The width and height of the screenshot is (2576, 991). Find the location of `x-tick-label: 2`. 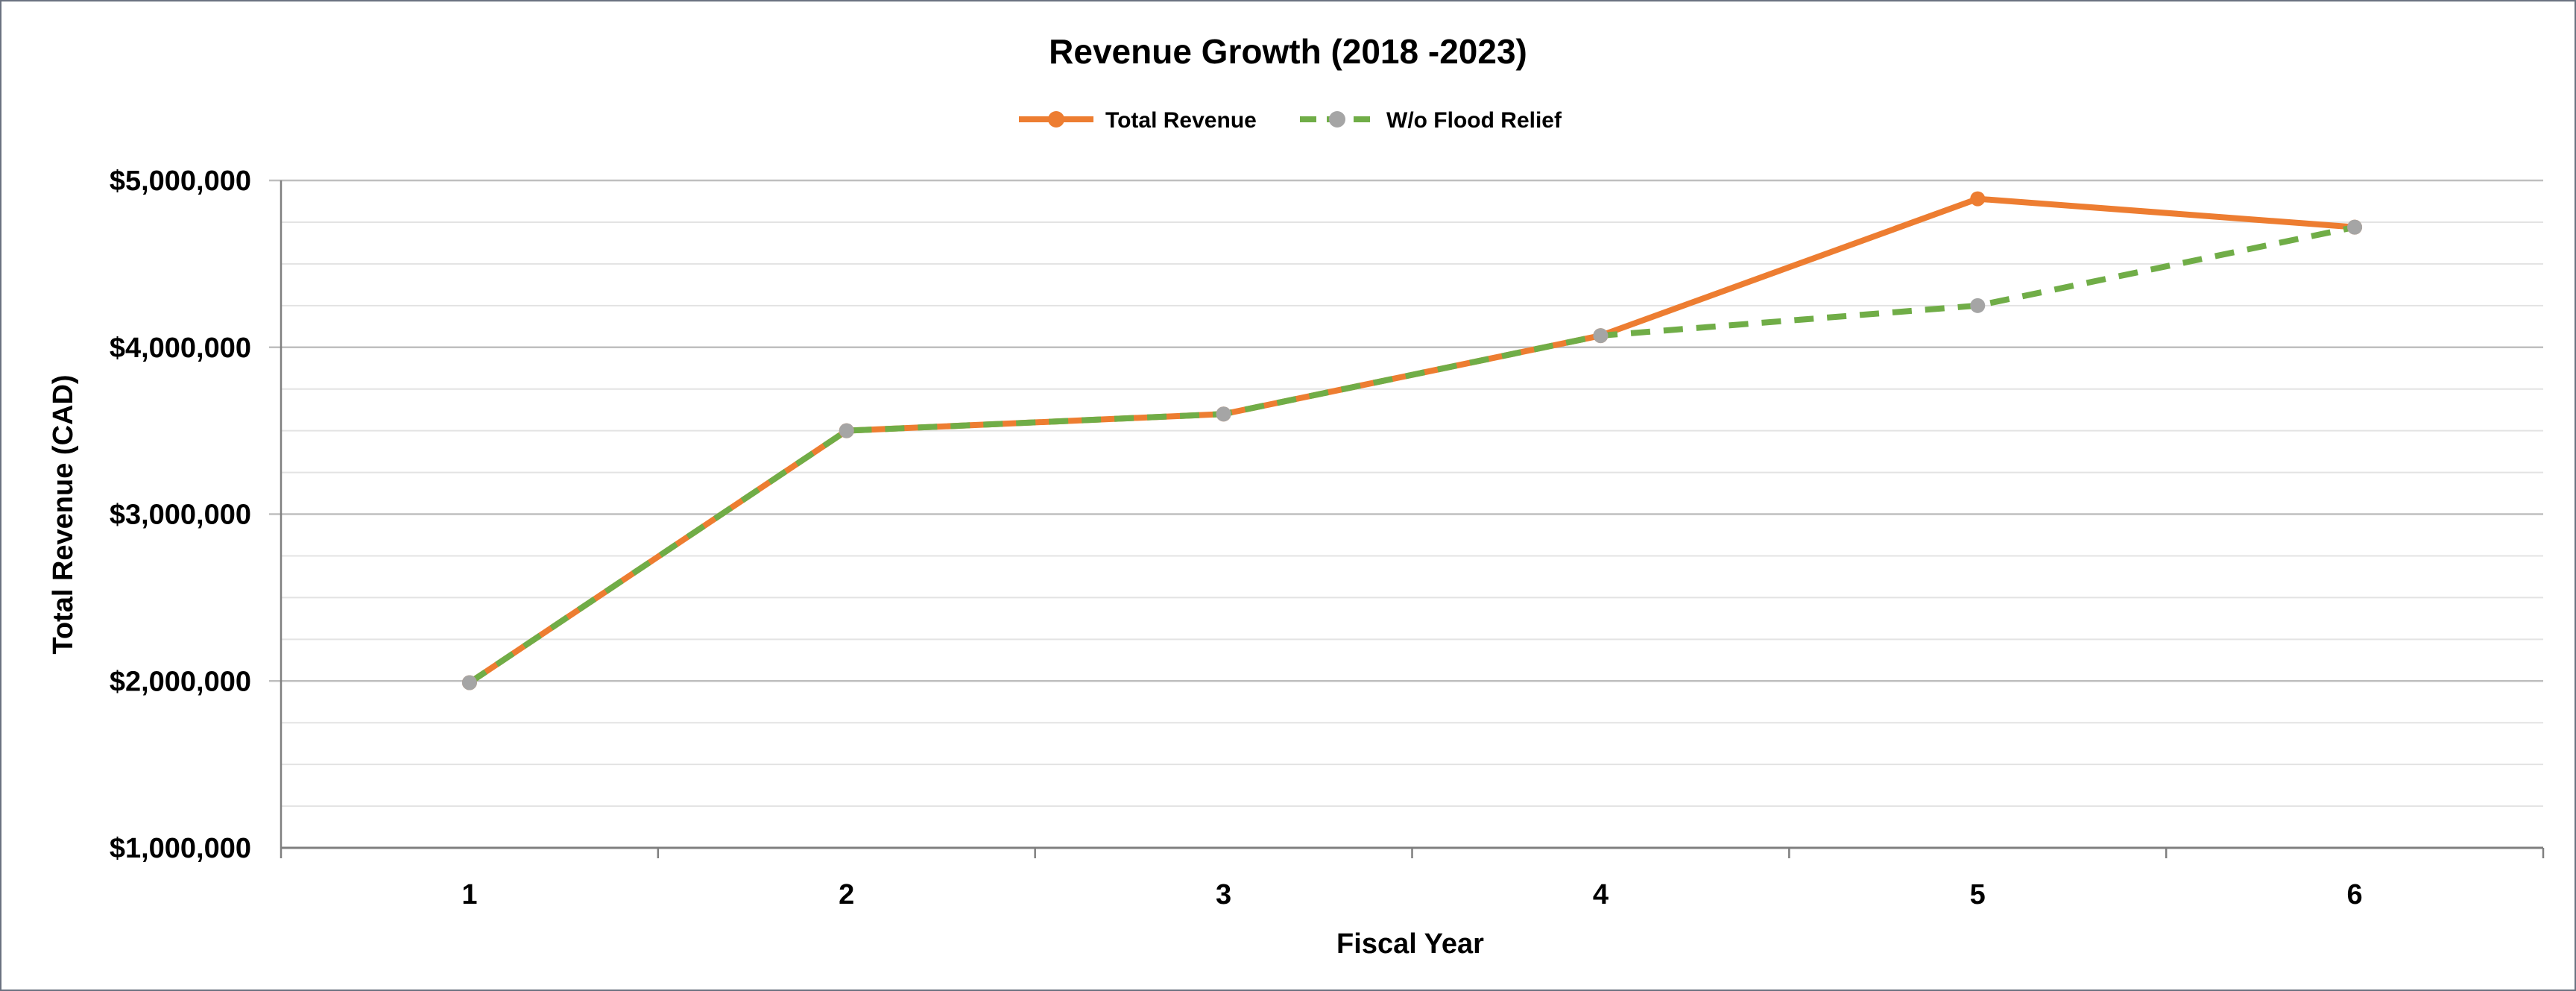

x-tick-label: 2 is located at coordinates (846, 894).